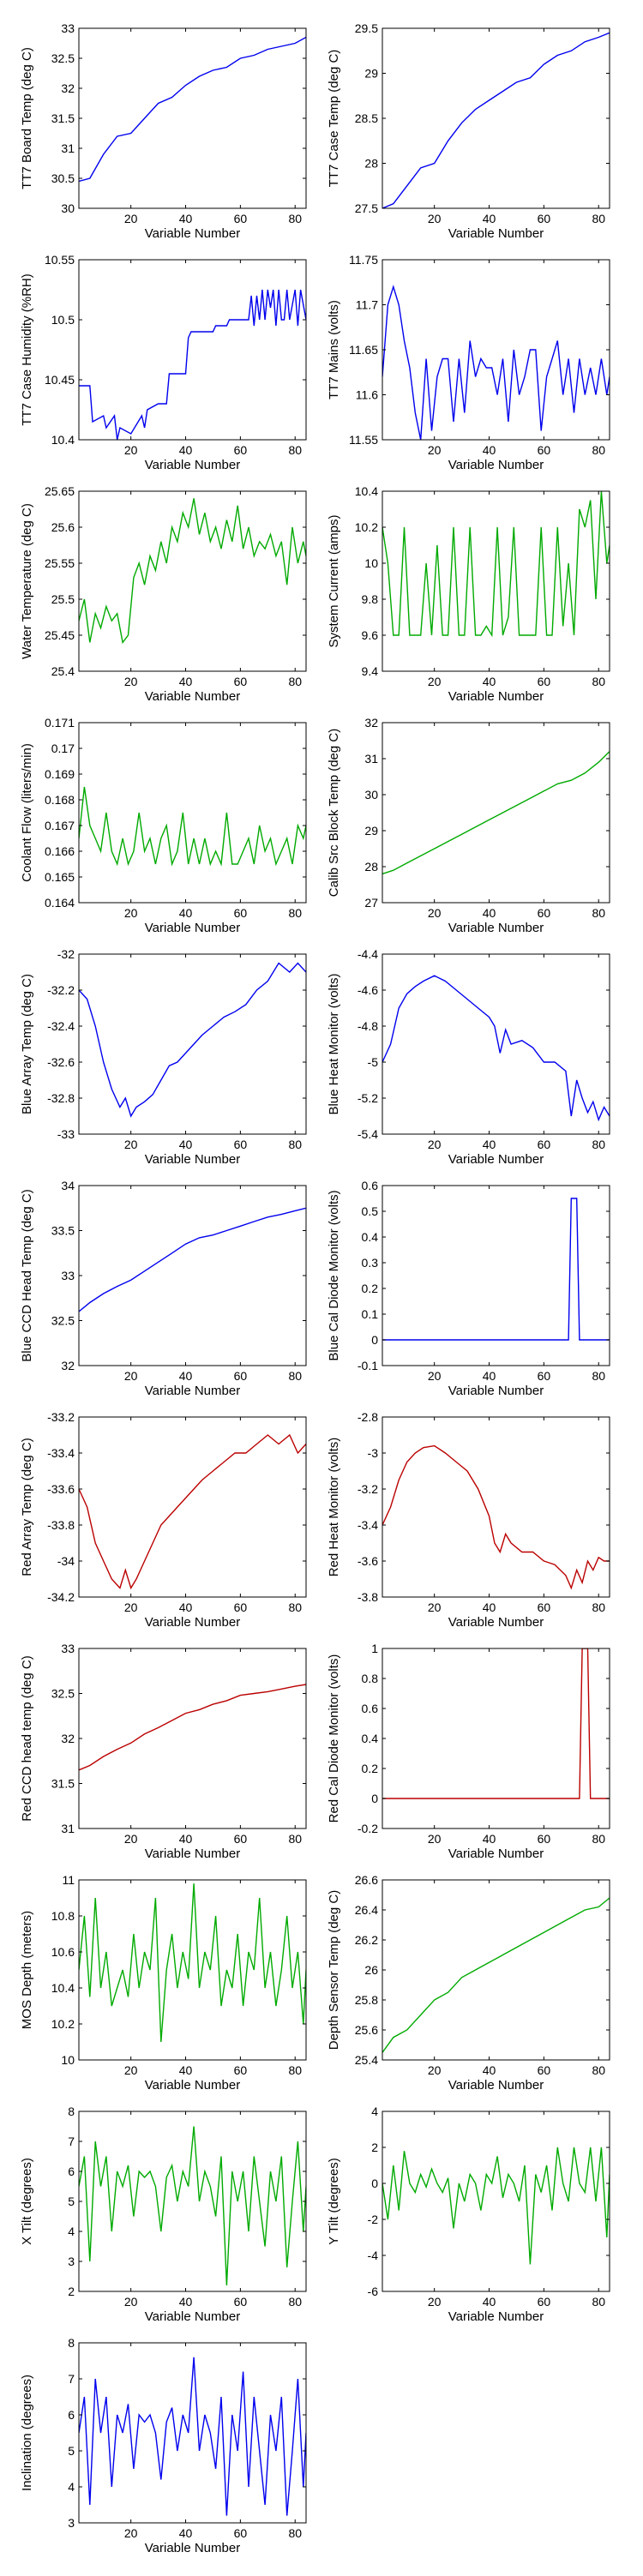 The width and height of the screenshot is (643, 2576). I want to click on y-tick-label: -33.6, so click(61, 1489).